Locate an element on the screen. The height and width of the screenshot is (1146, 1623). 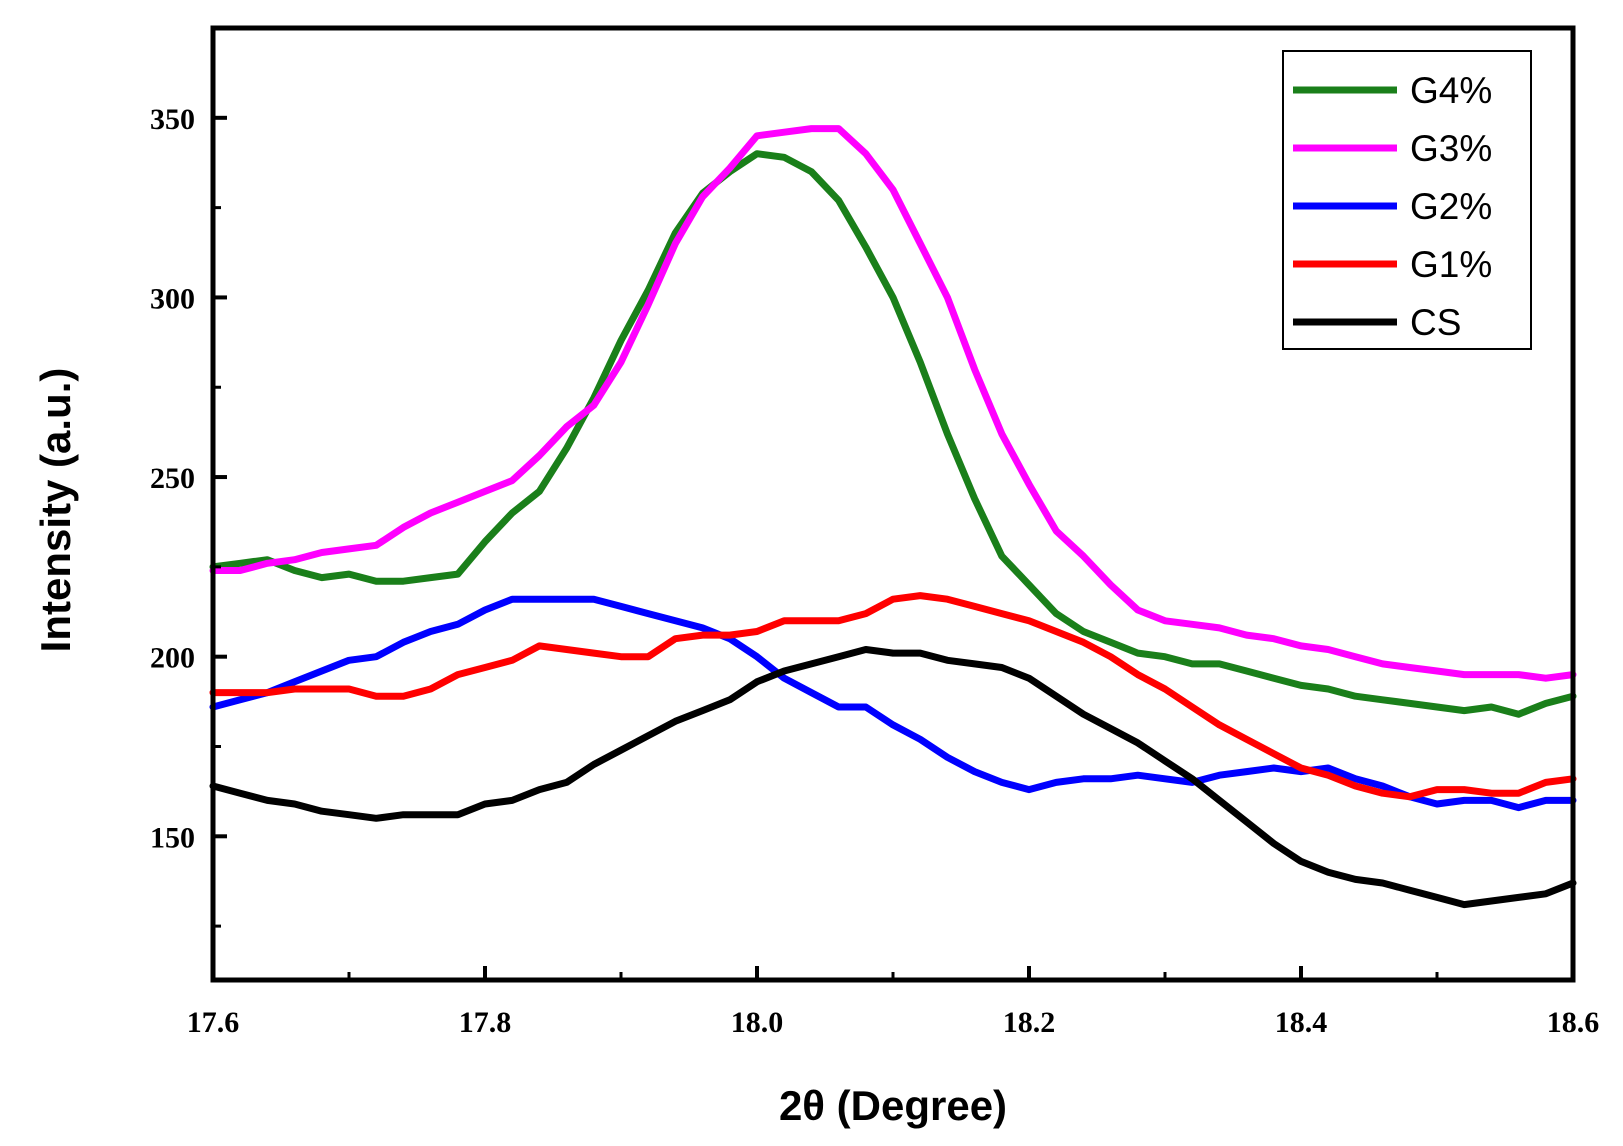
x-tick-label: 18.4 is located at coordinates (1301, 1022).